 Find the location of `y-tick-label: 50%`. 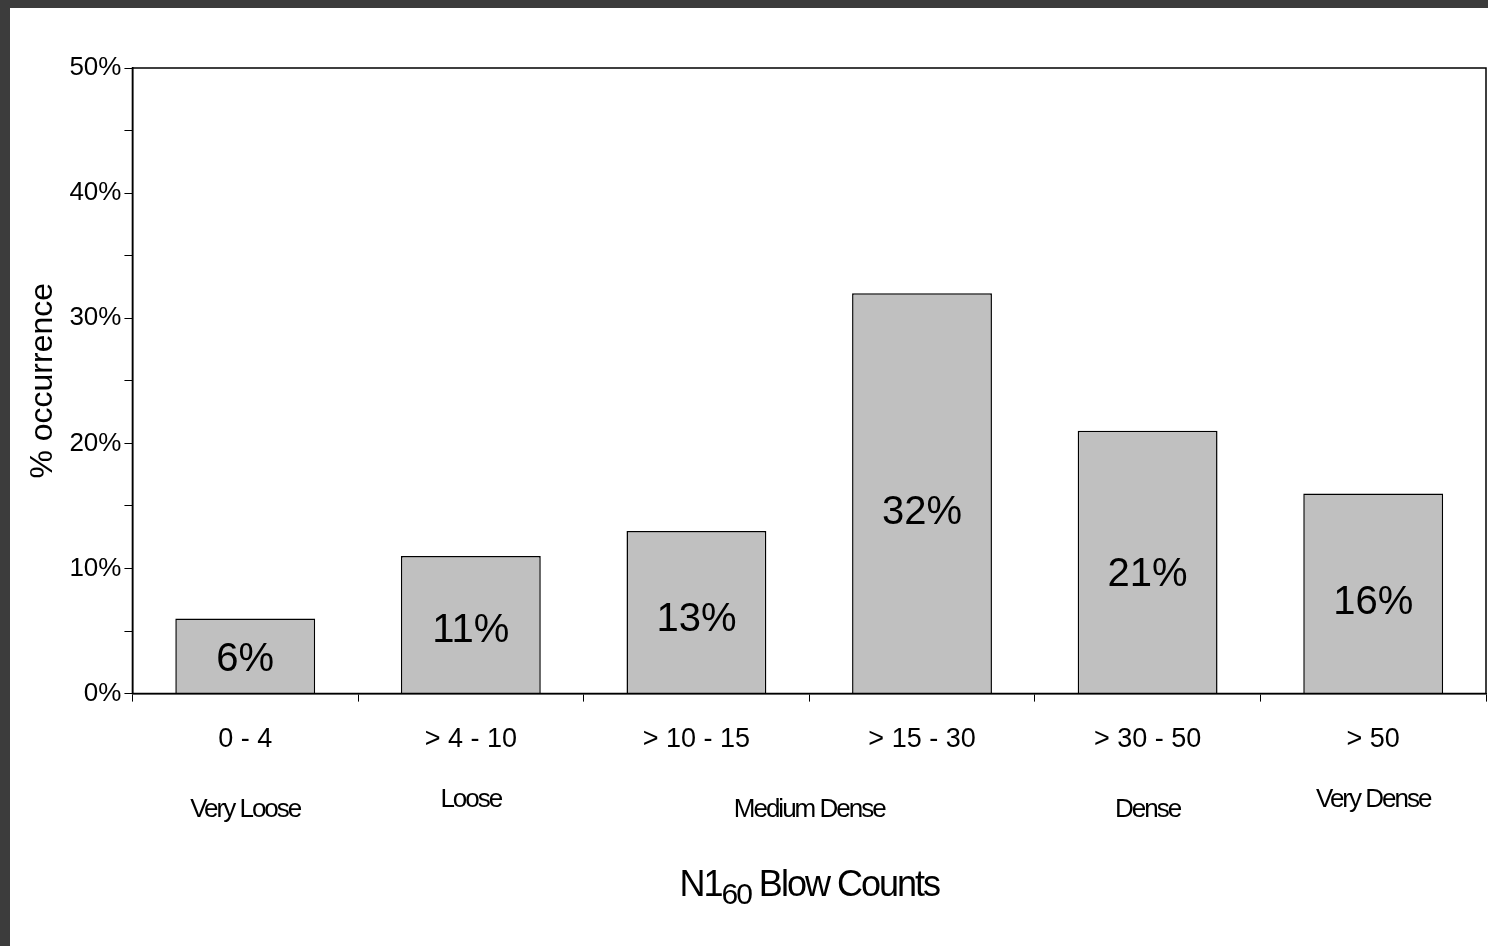

y-tick-label: 50% is located at coordinates (95, 66).